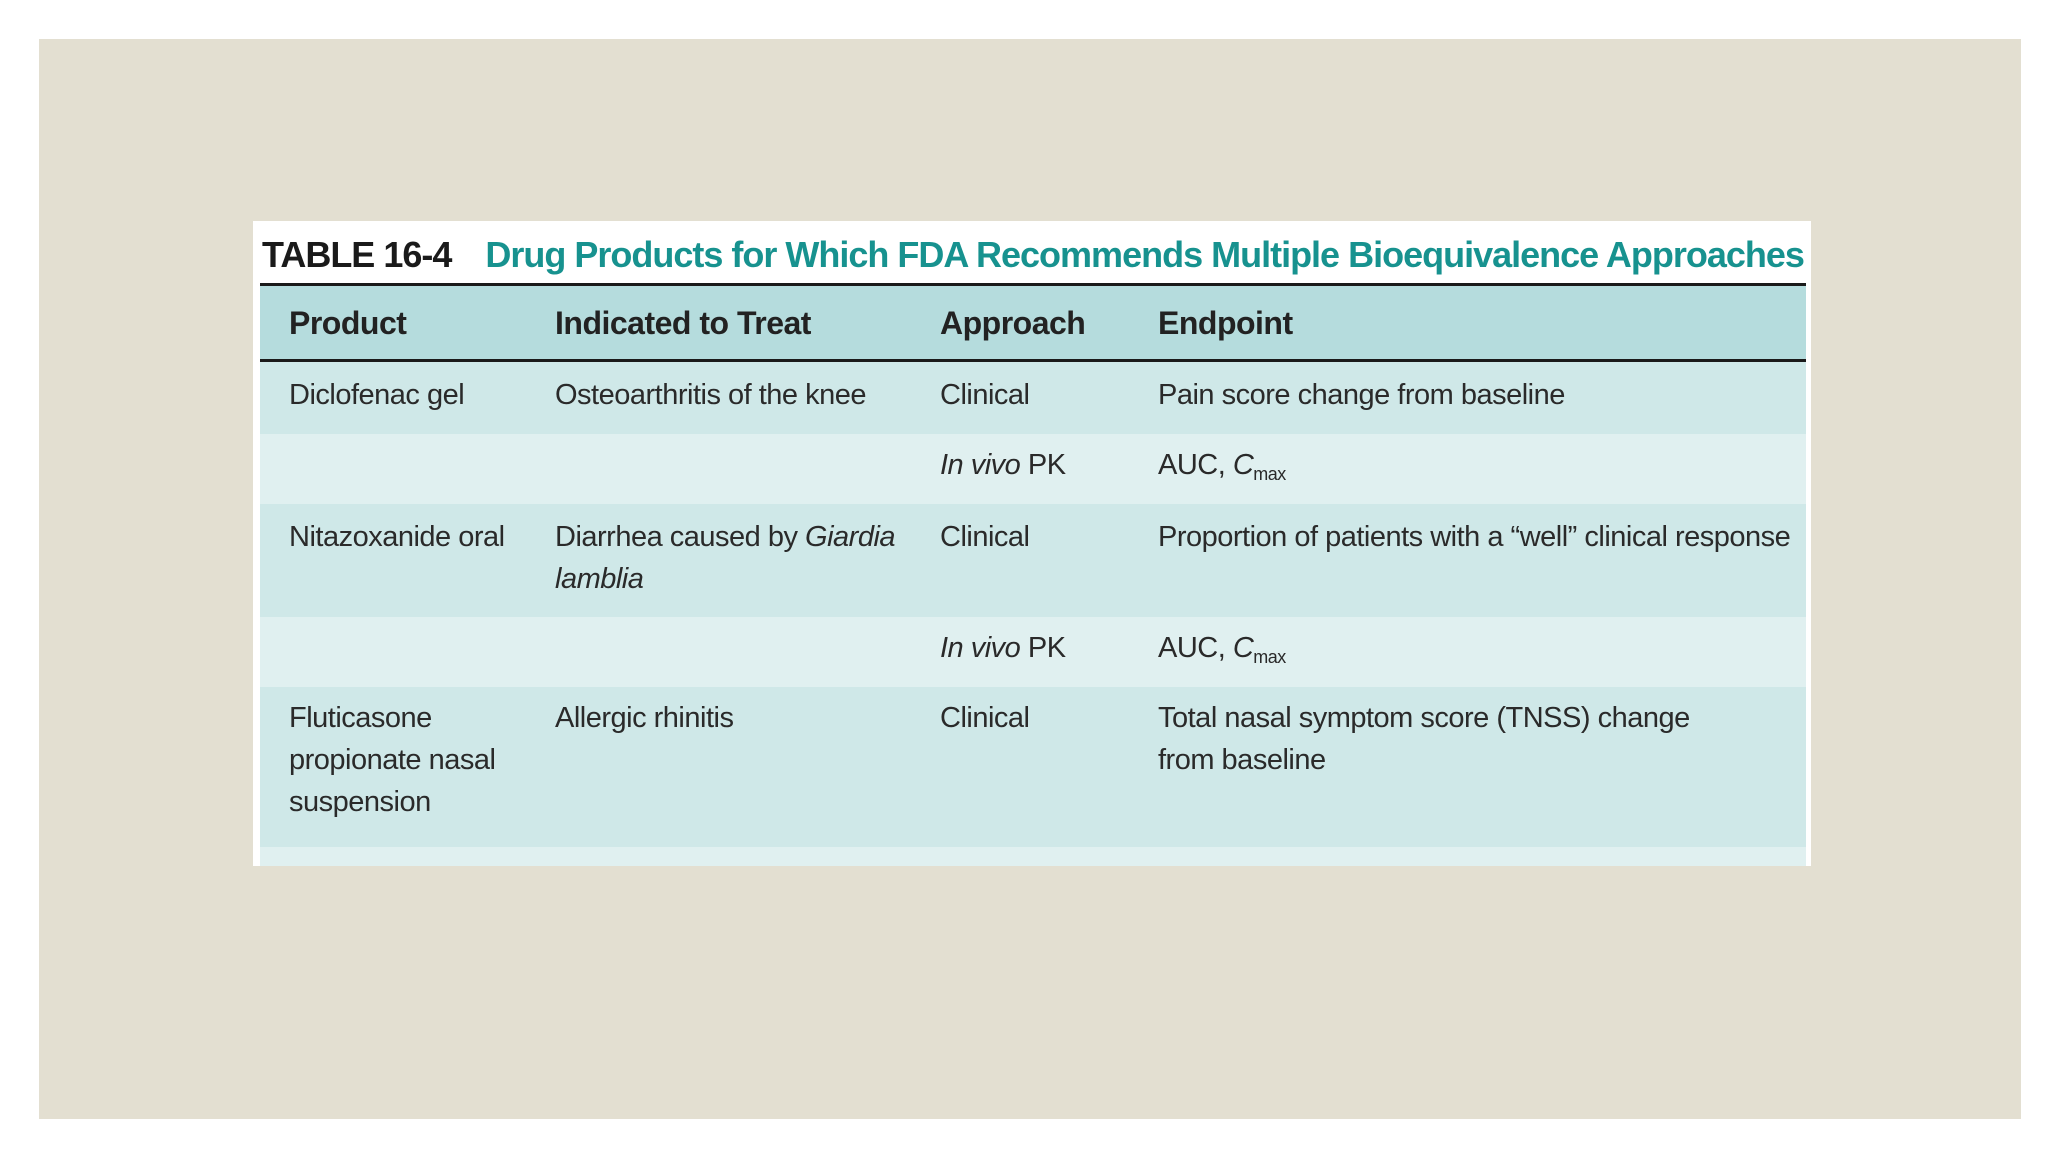 The image size is (2048, 1152). I want to click on cell-product: Fluticasone propionate nasal suspension, so click(392, 760).